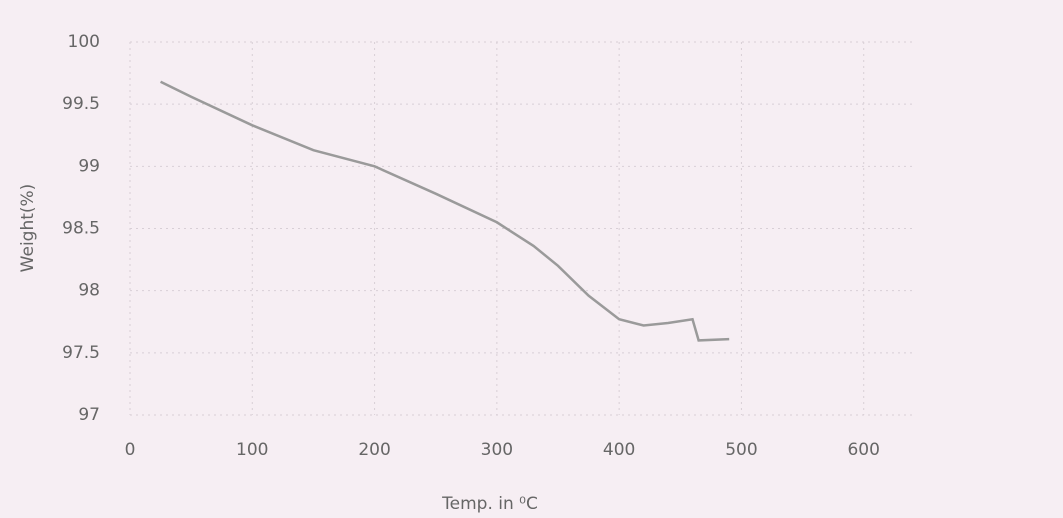 The height and width of the screenshot is (518, 1063). Describe the element at coordinates (89, 415) in the screenshot. I see `y-tick-label: 97` at that location.